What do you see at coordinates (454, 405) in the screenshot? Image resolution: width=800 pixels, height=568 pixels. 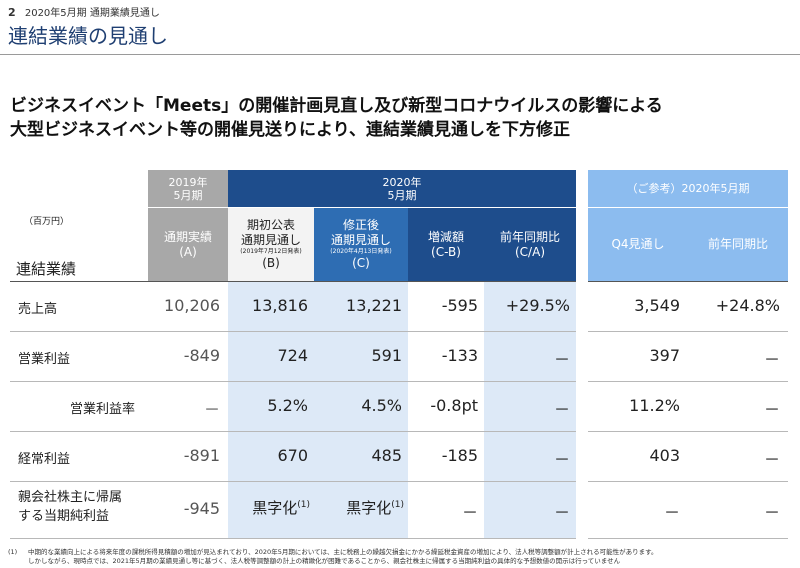 I see `table-cell: -0.8pt` at bounding box center [454, 405].